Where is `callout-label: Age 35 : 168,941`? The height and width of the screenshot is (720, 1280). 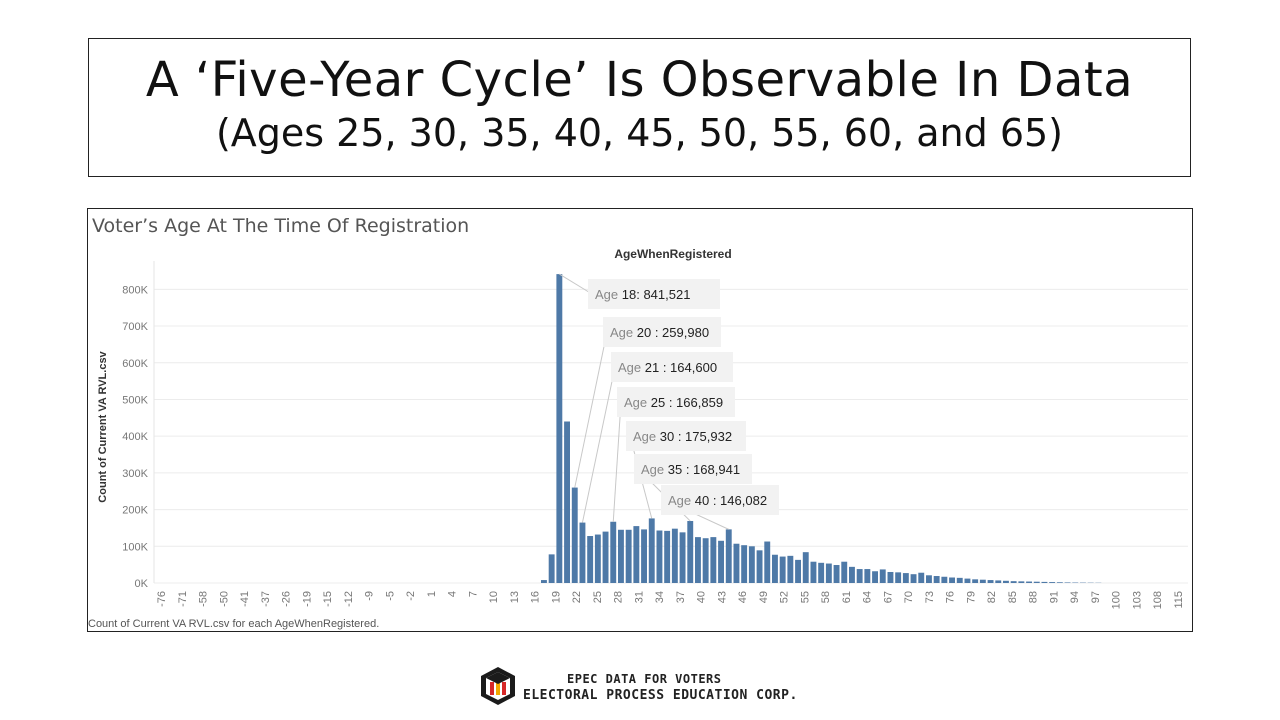
callout-label: Age 35 : 168,941 is located at coordinates (690, 469).